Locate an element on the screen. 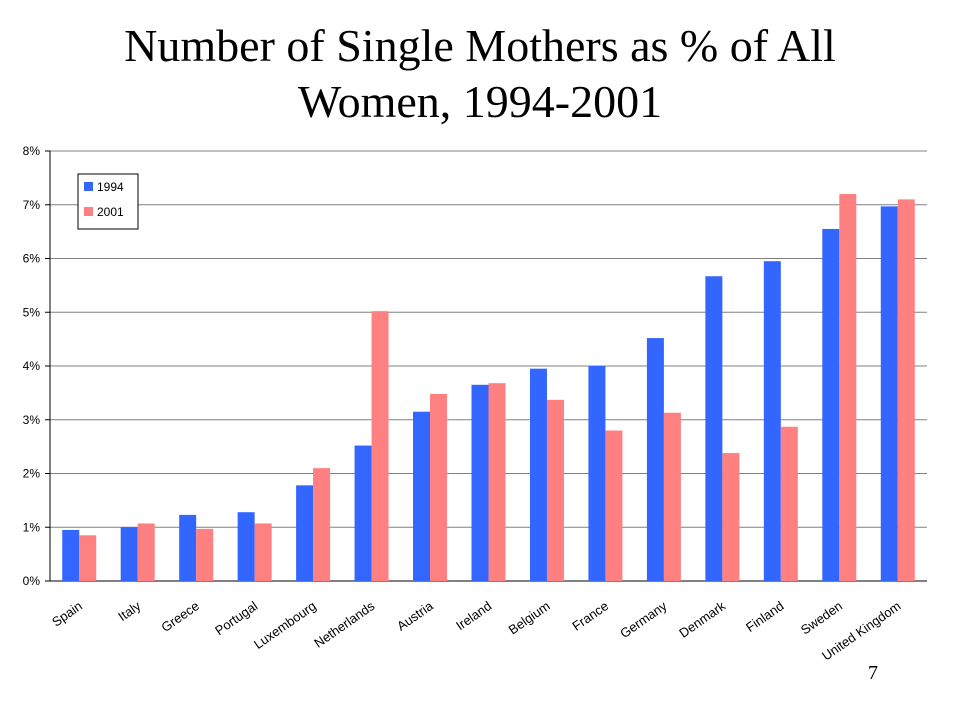  y-tick-label: 4% is located at coordinates (32, 366).